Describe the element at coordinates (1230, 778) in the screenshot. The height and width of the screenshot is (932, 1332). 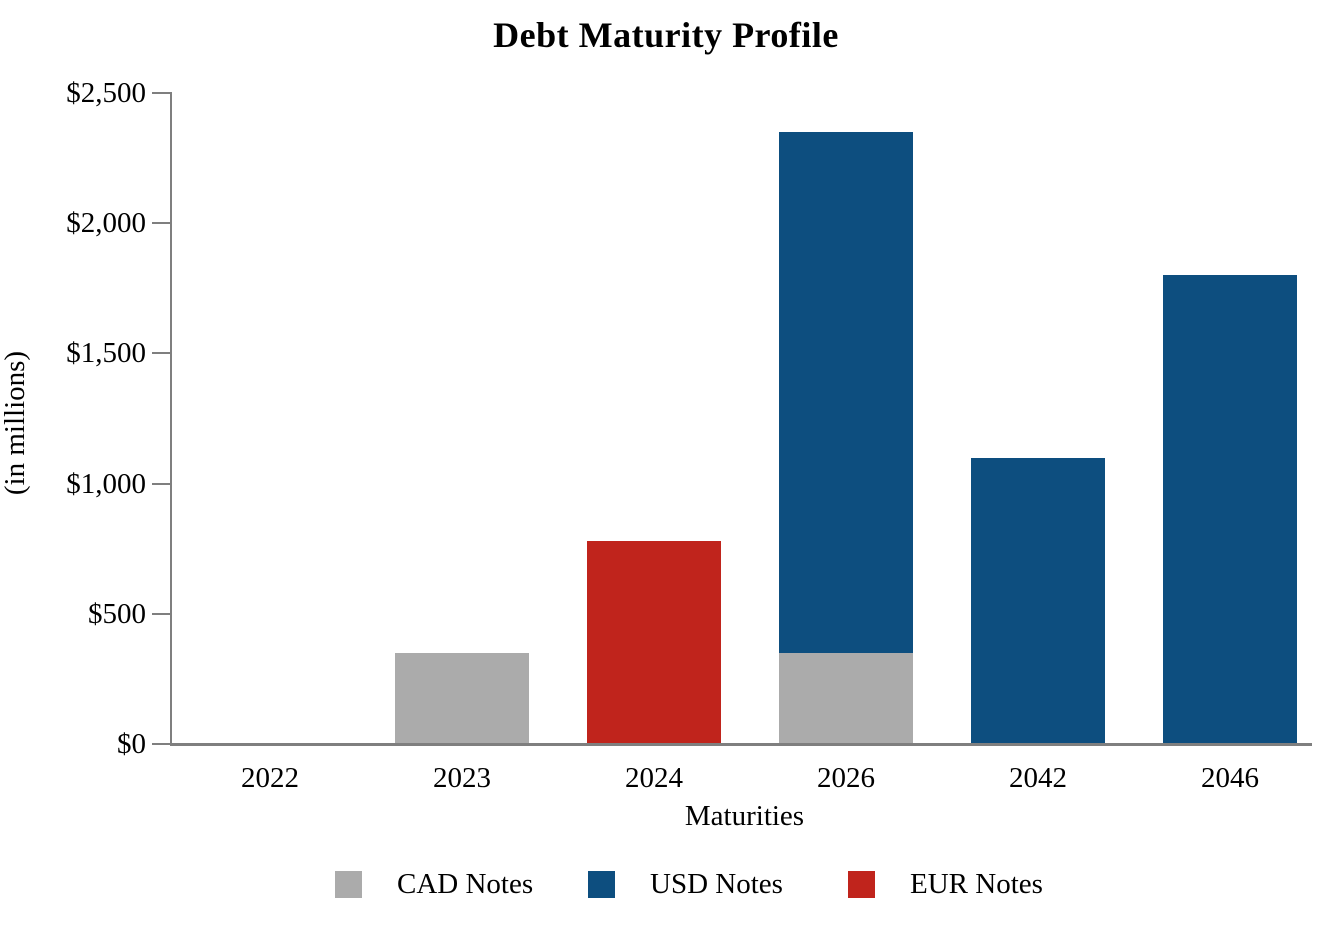
I see `x-tick-label-2046: 2046` at that location.